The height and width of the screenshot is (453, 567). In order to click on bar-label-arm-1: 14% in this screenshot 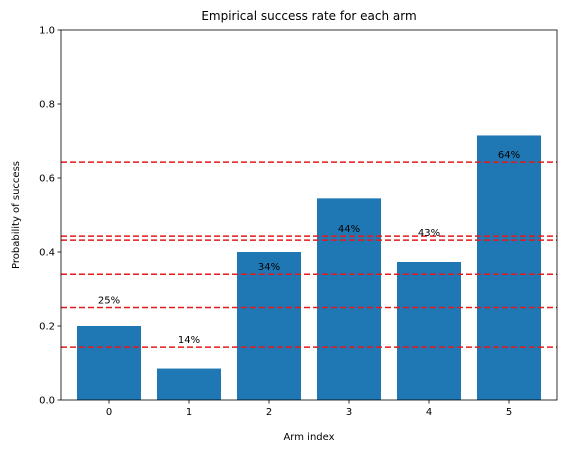, I will do `click(189, 340)`.